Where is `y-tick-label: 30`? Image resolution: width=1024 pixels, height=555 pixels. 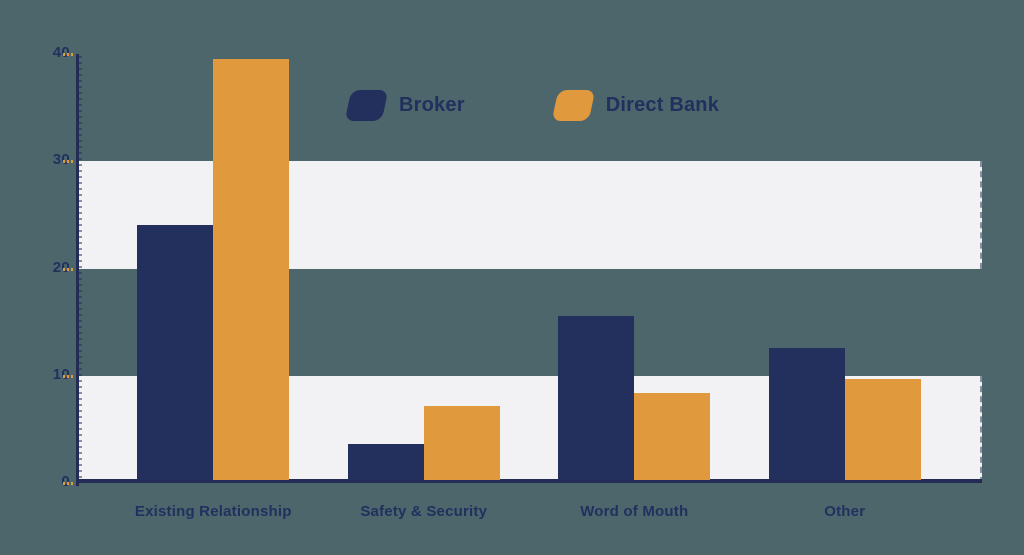 y-tick-label: 30 is located at coordinates (61, 160).